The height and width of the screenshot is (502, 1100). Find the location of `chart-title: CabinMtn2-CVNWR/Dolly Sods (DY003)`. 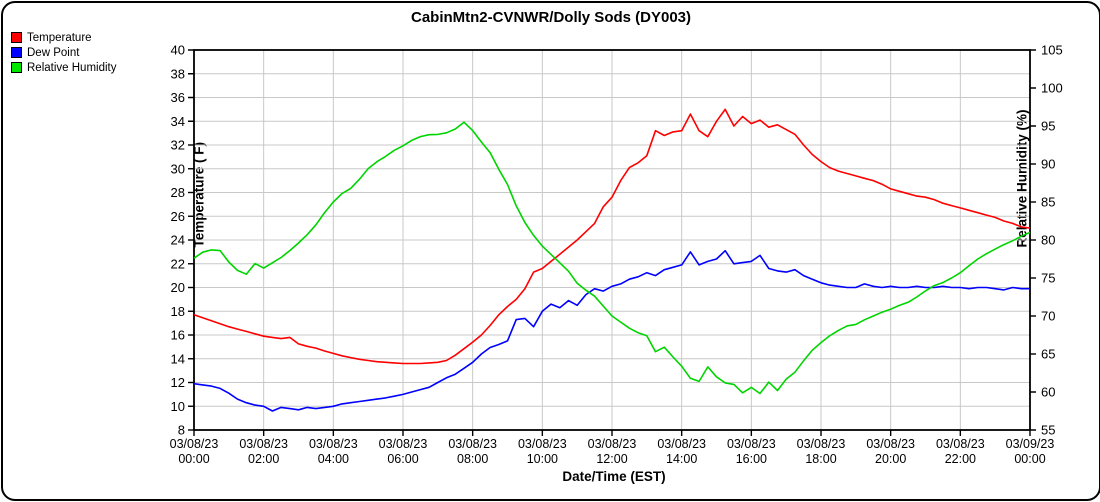

chart-title: CabinMtn2-CVNWR/Dolly Sods (DY003) is located at coordinates (551, 17).